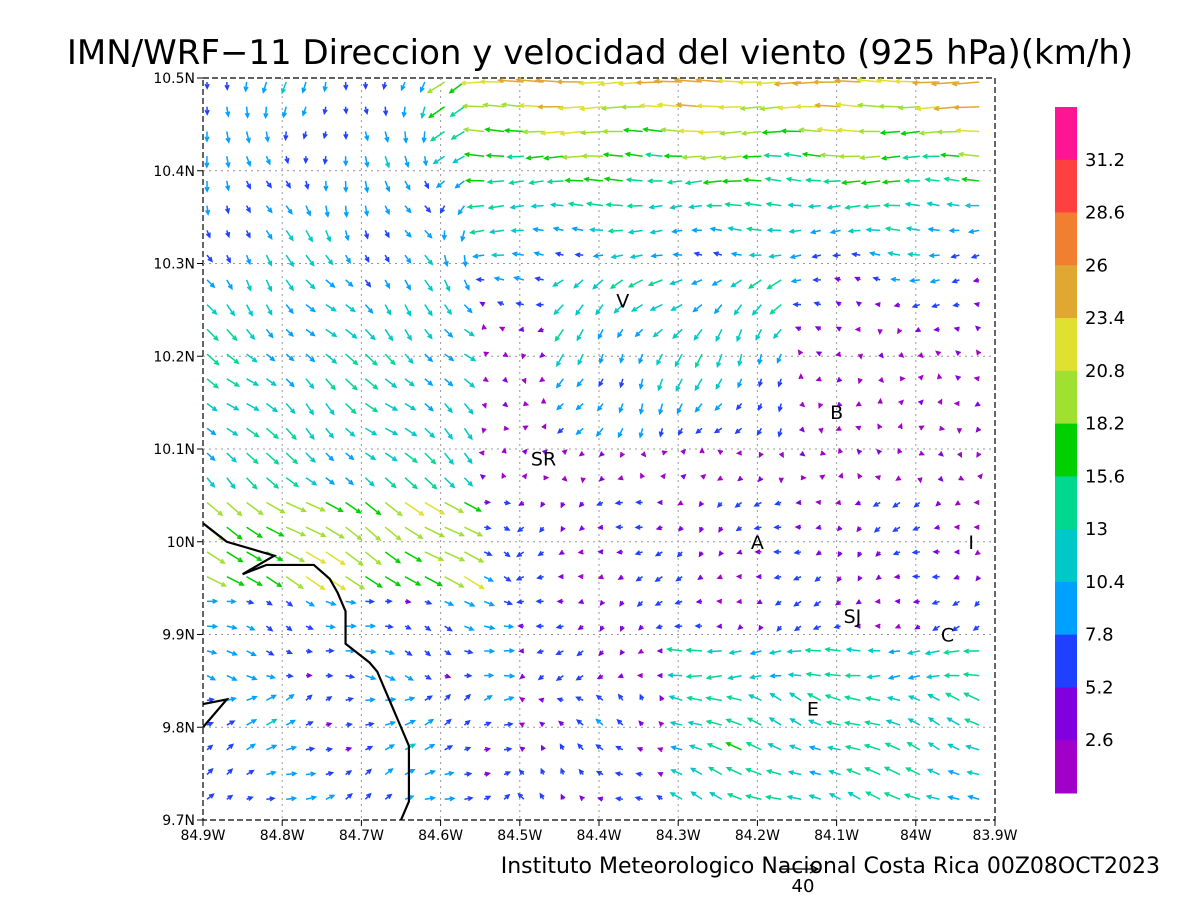  I want to click on place-label: C, so click(947, 636).